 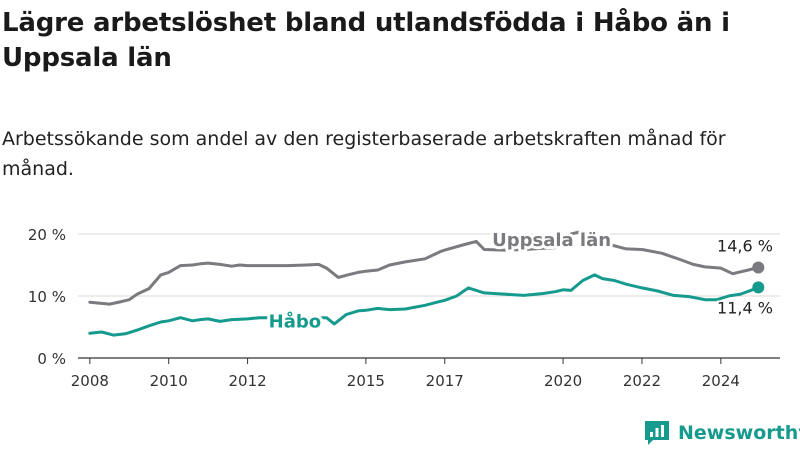 I want to click on x-tick-label: 2012, so click(x=247, y=381).